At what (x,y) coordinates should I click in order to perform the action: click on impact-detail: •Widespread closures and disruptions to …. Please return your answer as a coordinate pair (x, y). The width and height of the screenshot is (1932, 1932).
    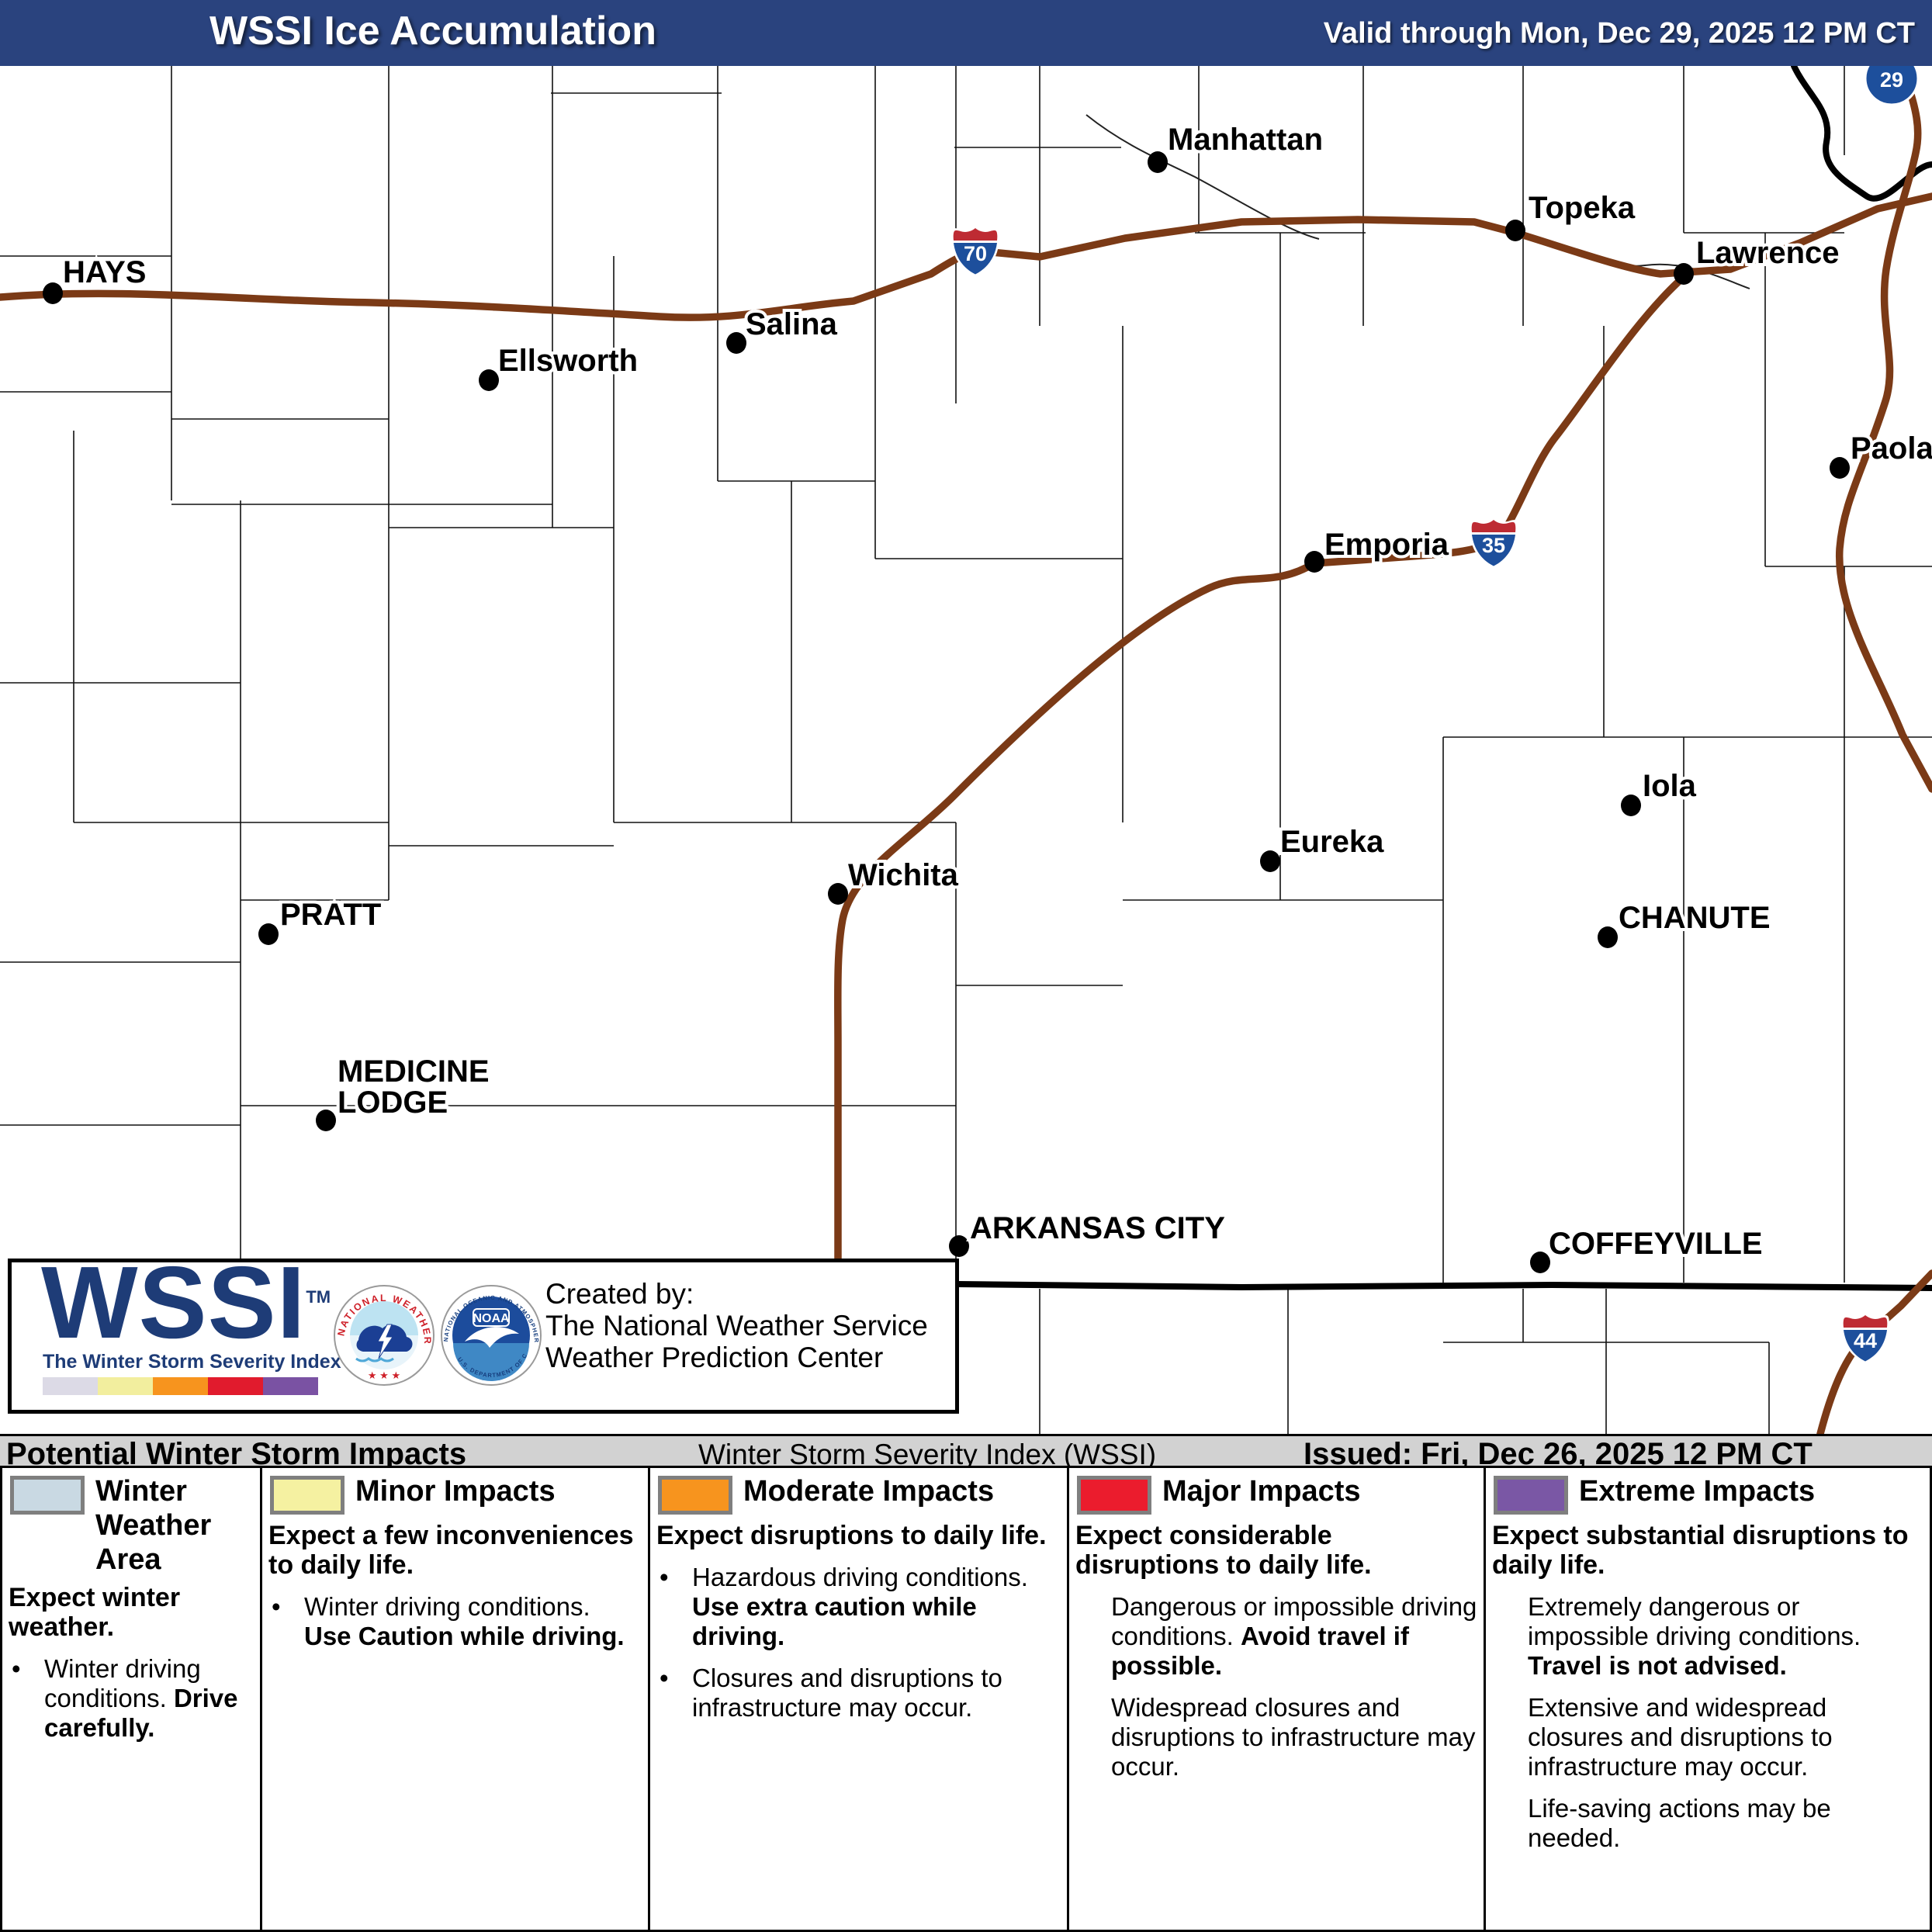
    Looking at the image, I should click on (1293, 1737).